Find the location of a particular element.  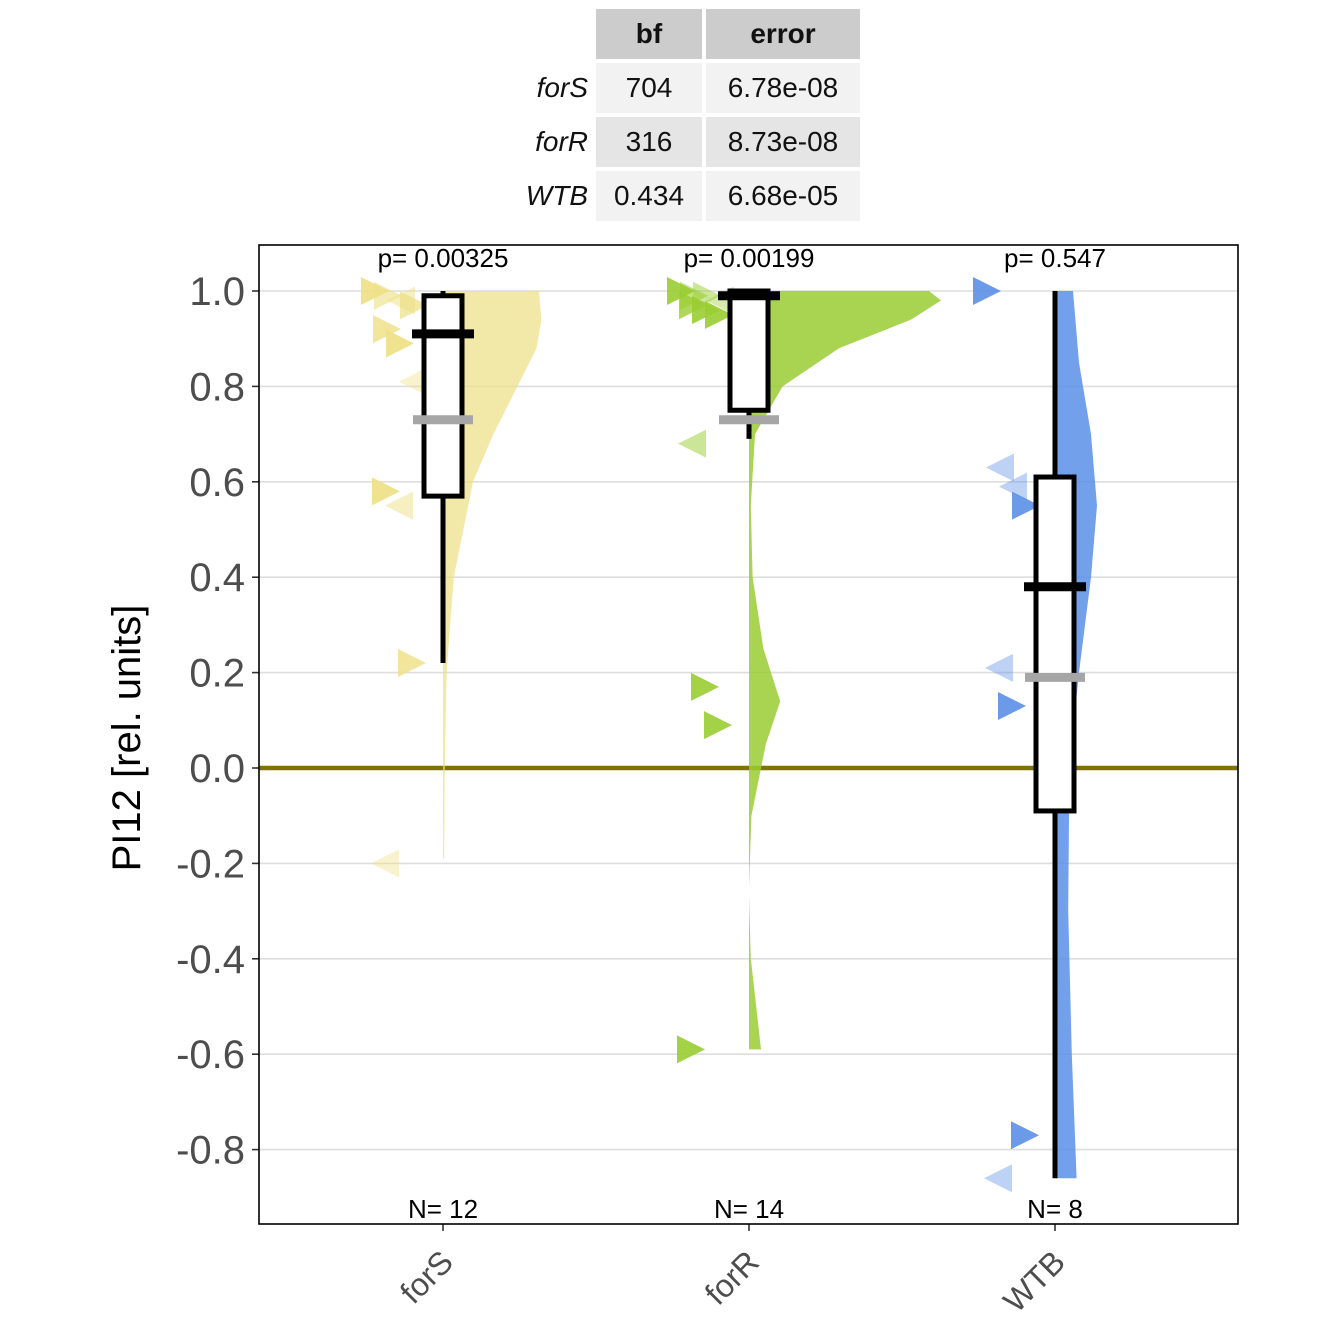

x-tick-label: forR is located at coordinates (732, 1277).